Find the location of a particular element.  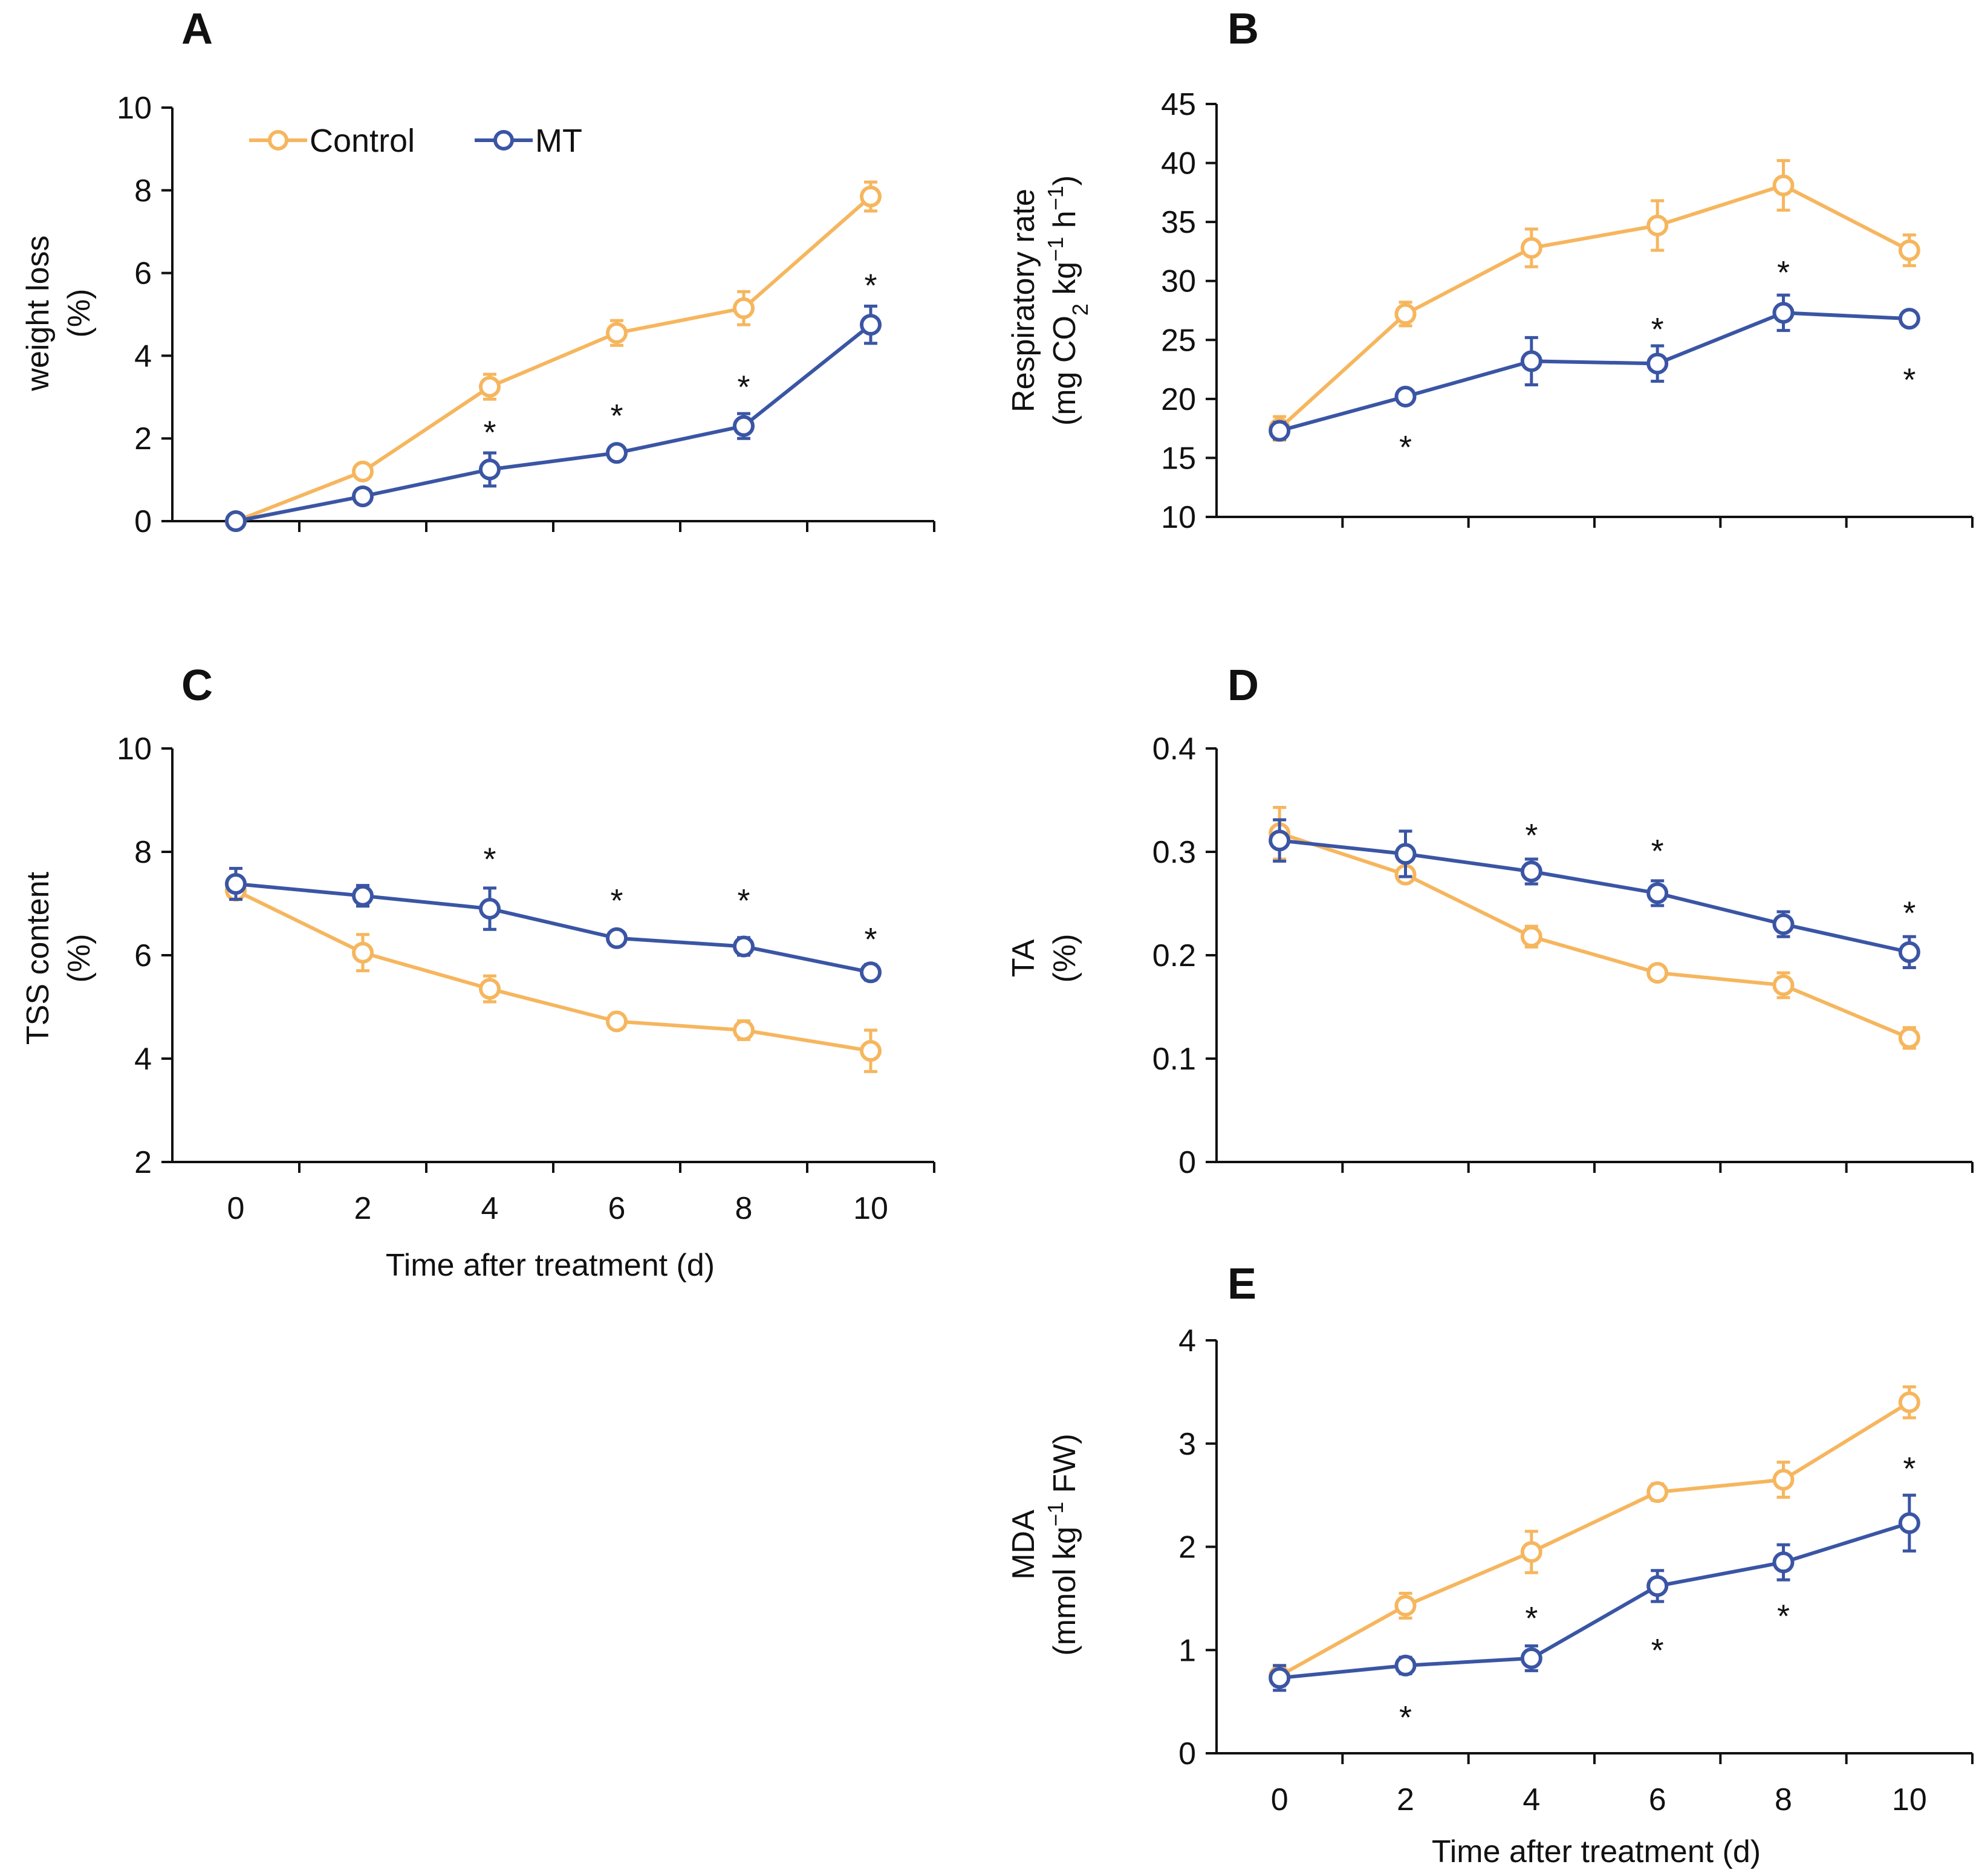

panel-a-significance-mark-3: * is located at coordinates (870, 286).